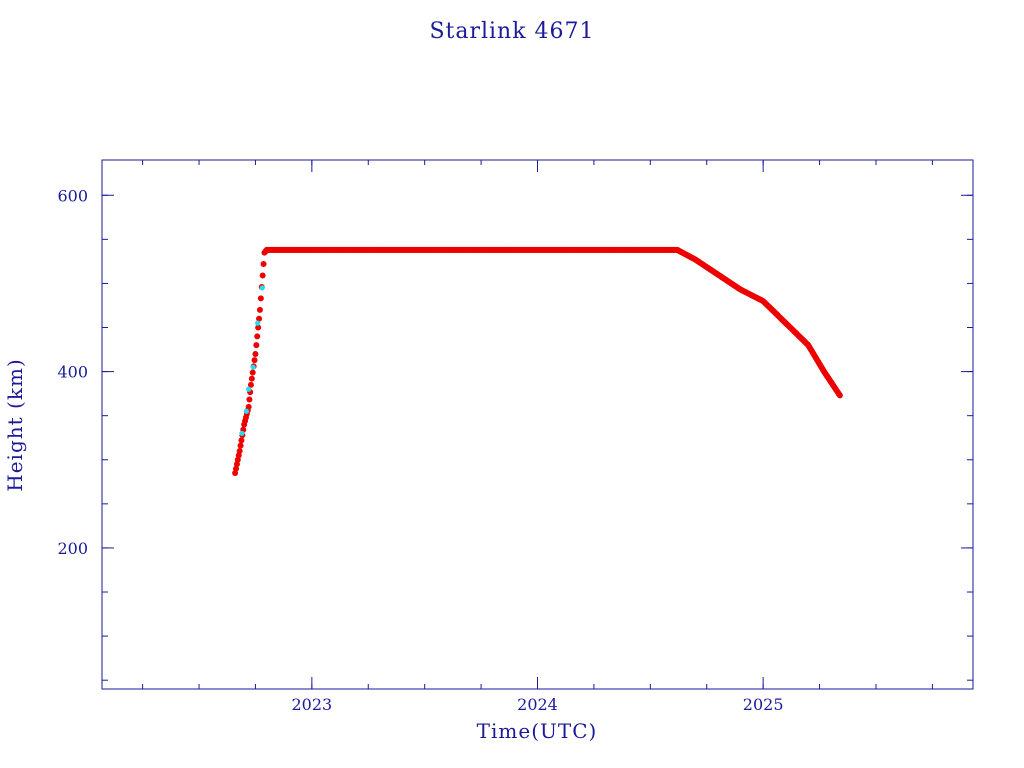 The image size is (1024, 768). Describe the element at coordinates (511, 31) in the screenshot. I see `chart-title: Starlink 4671` at that location.